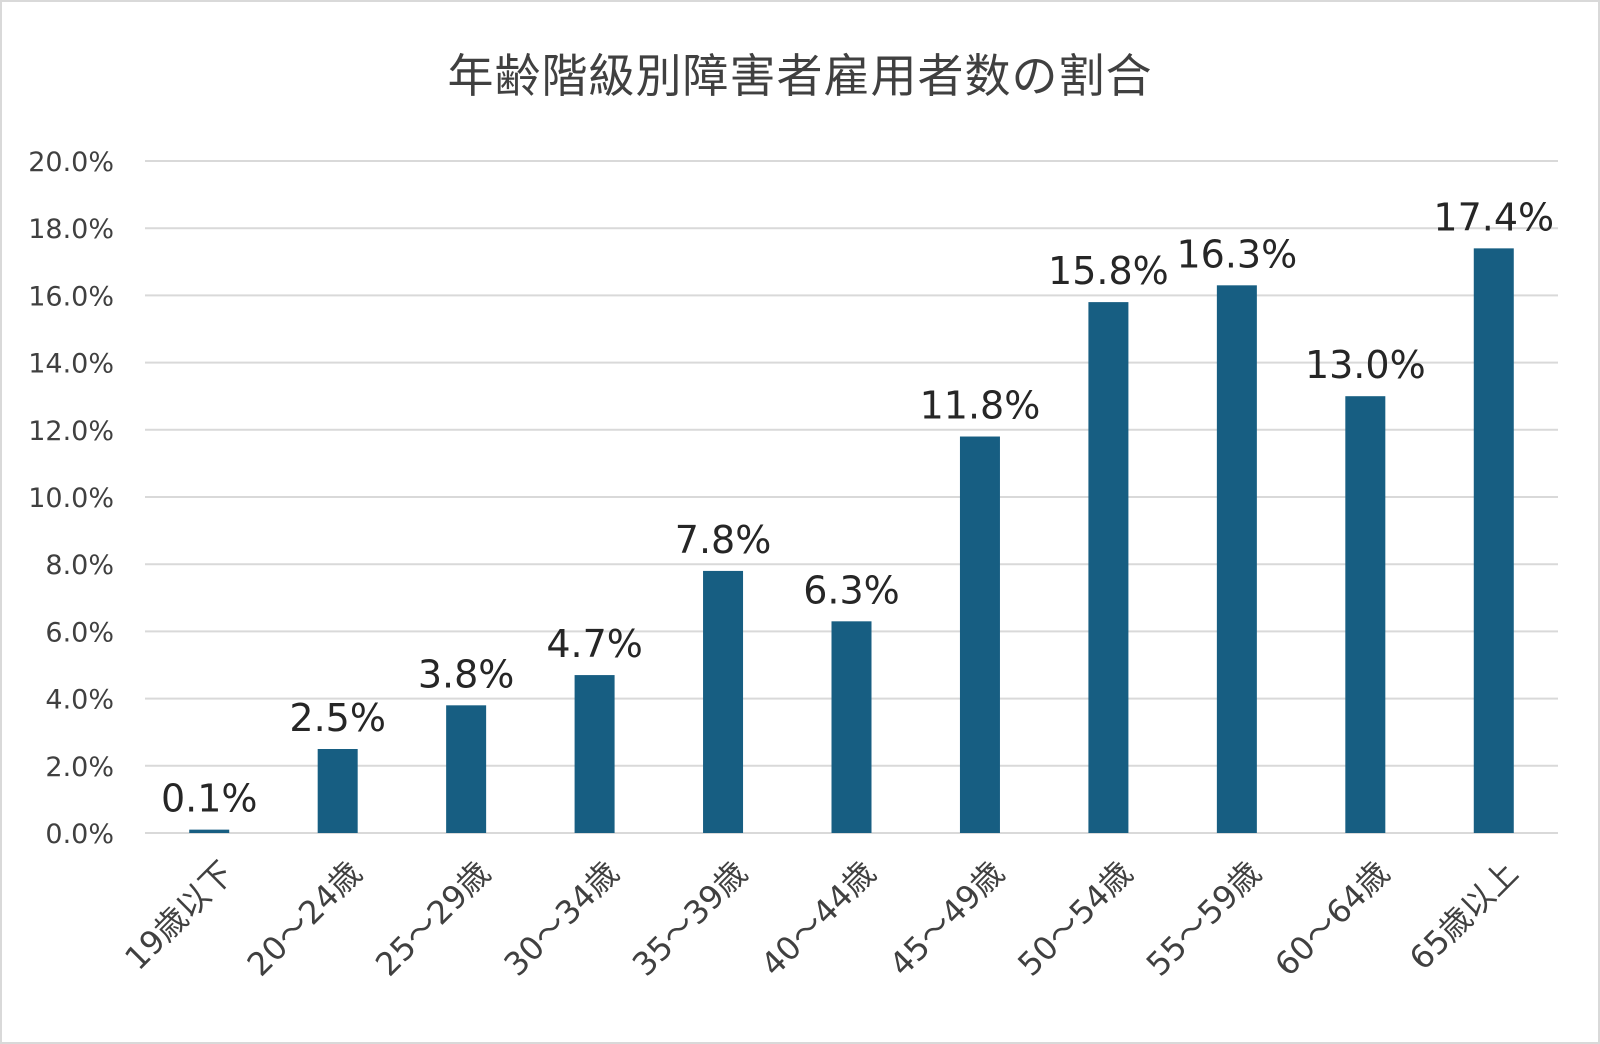 This screenshot has width=1600, height=1044. What do you see at coordinates (79, 632) in the screenshot?
I see `y-tick-label: 6.0%` at bounding box center [79, 632].